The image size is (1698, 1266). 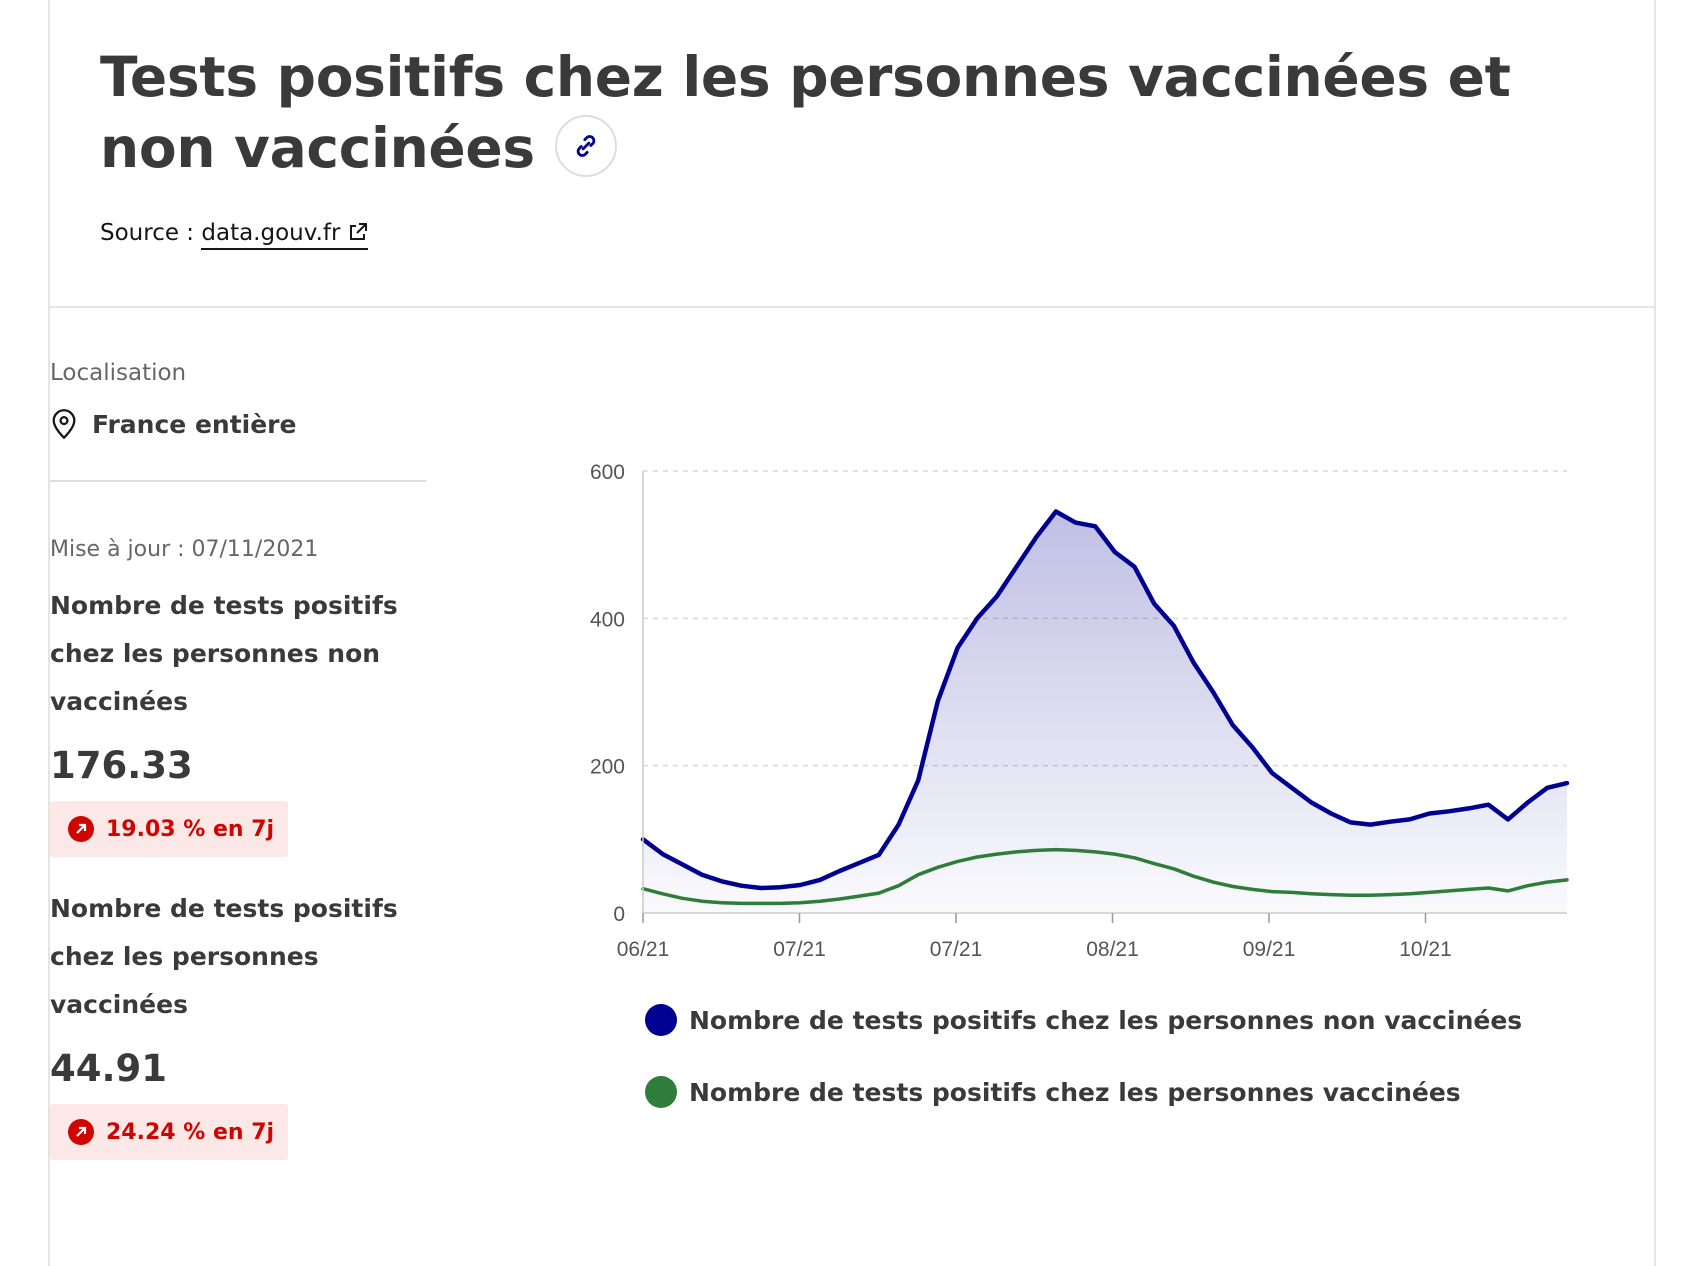 I want to click on source-link: data.gouv.fr, so click(x=285, y=235).